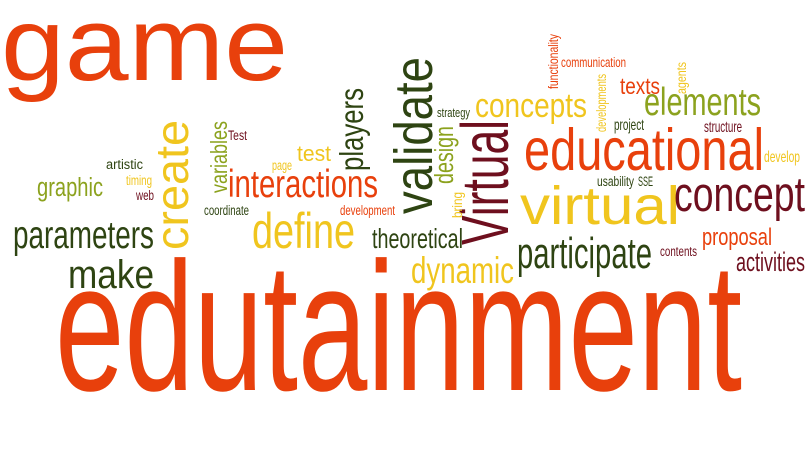  What do you see at coordinates (227, 209) in the screenshot?
I see `word-coordinate: coordinate` at bounding box center [227, 209].